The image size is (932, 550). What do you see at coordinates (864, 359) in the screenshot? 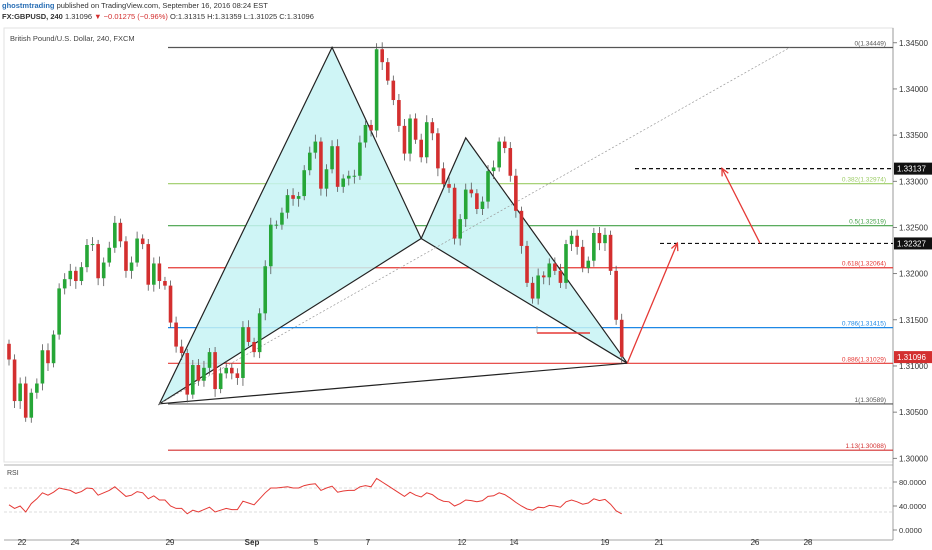
I see `fib-level-label: 0.886(1.31029)` at bounding box center [864, 359].